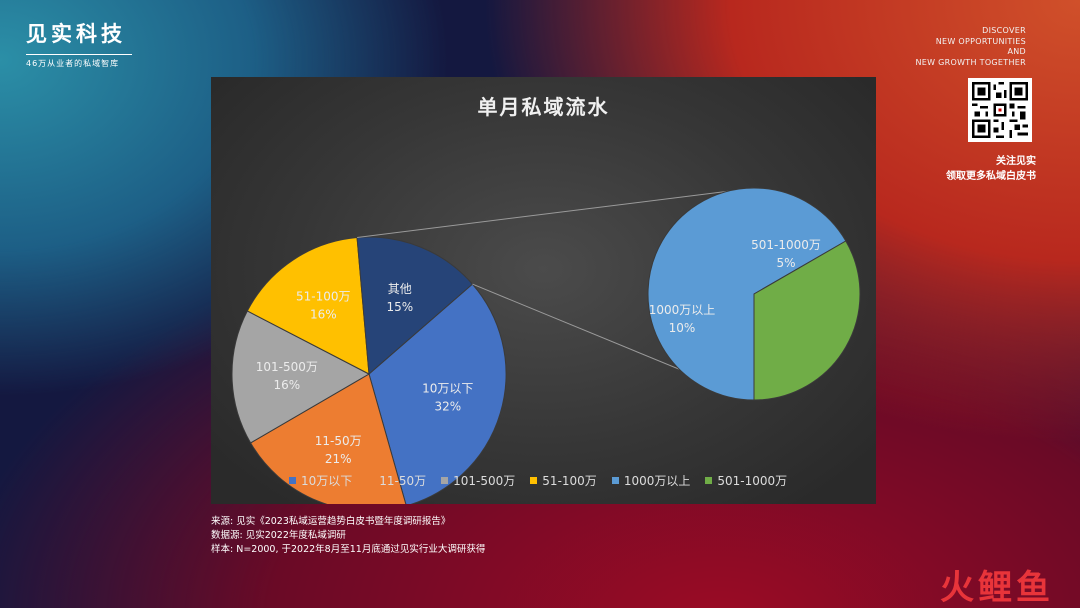 This screenshot has height=608, width=1080. Describe the element at coordinates (484, 481) in the screenshot. I see `legend-label: 101-500万` at that location.